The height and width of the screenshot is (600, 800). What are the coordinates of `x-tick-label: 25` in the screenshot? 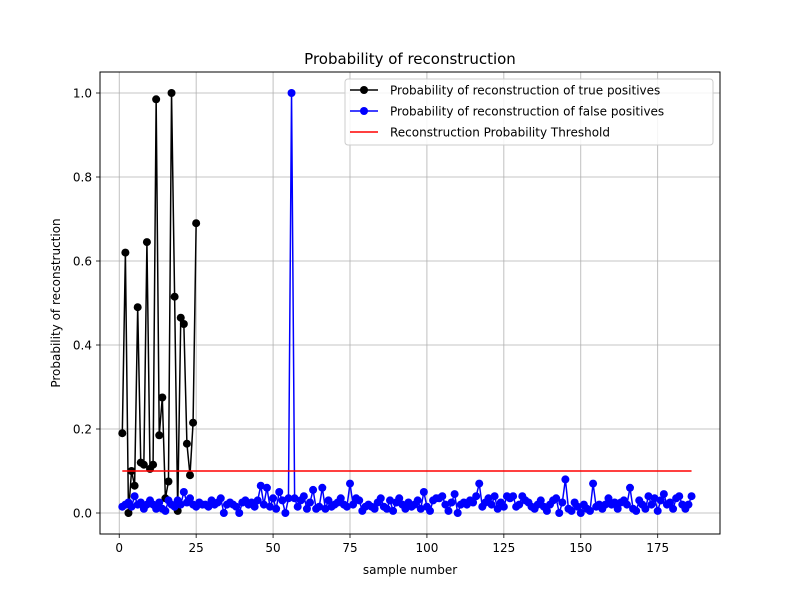 It's located at (196, 548).